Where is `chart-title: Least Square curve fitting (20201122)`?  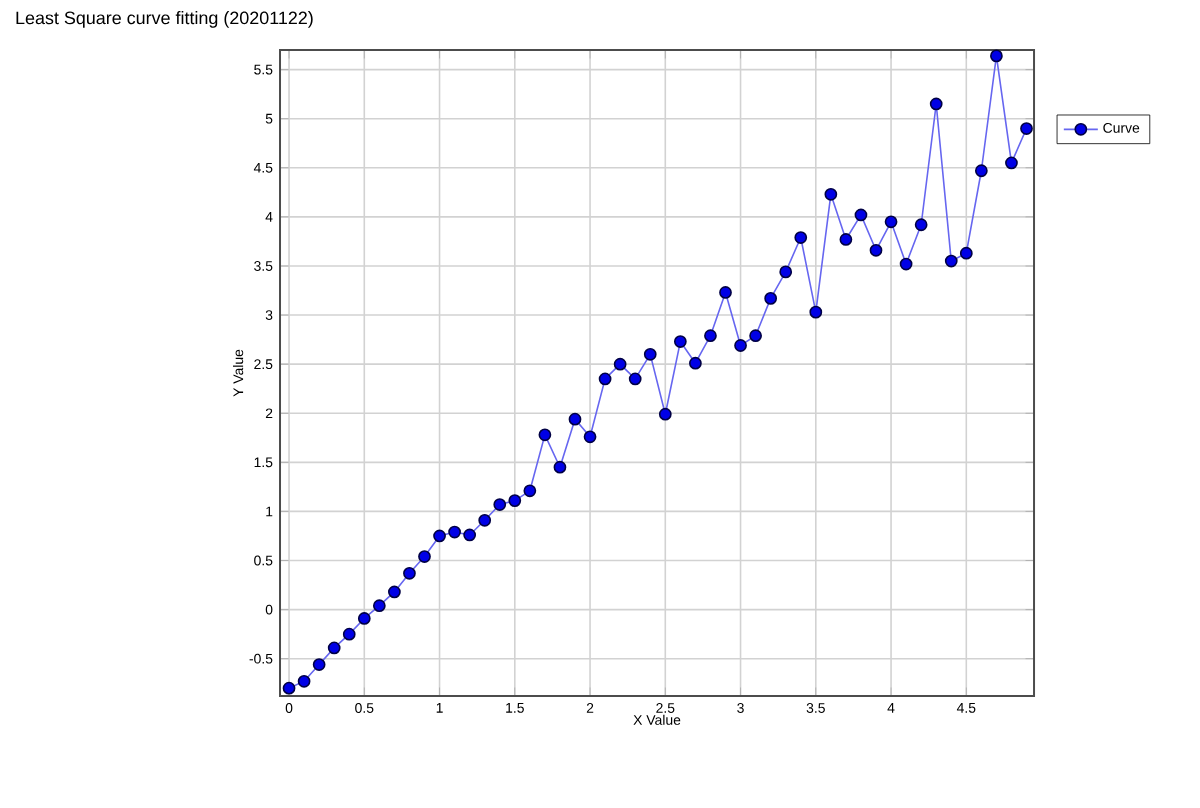 chart-title: Least Square curve fitting (20201122) is located at coordinates (164, 19).